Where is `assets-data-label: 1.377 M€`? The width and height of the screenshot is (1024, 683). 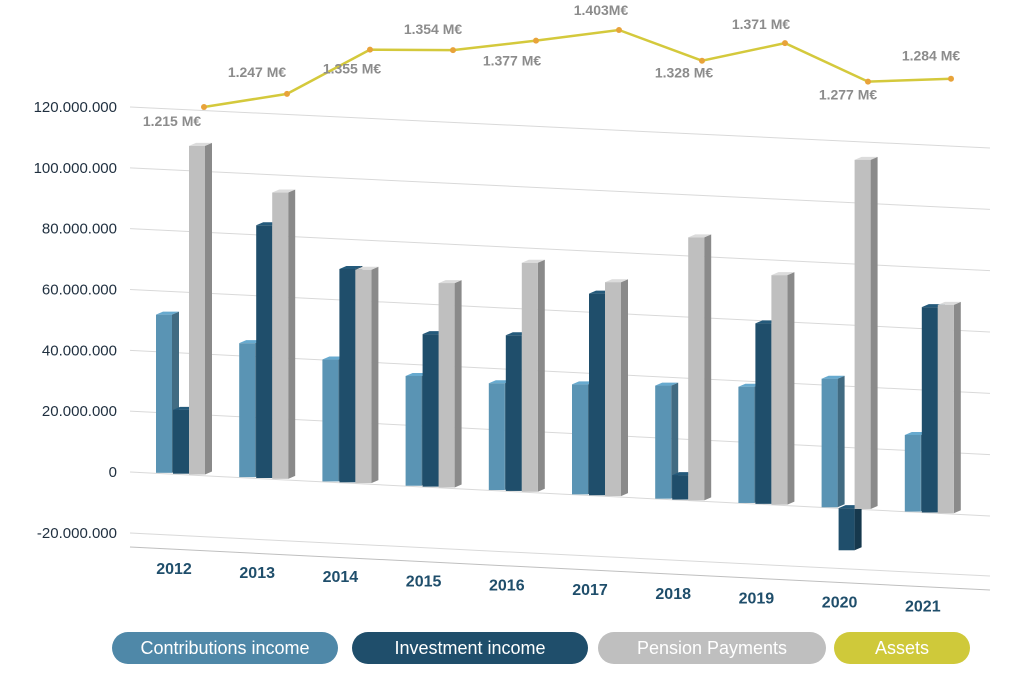
assets-data-label: 1.377 M€ is located at coordinates (512, 61).